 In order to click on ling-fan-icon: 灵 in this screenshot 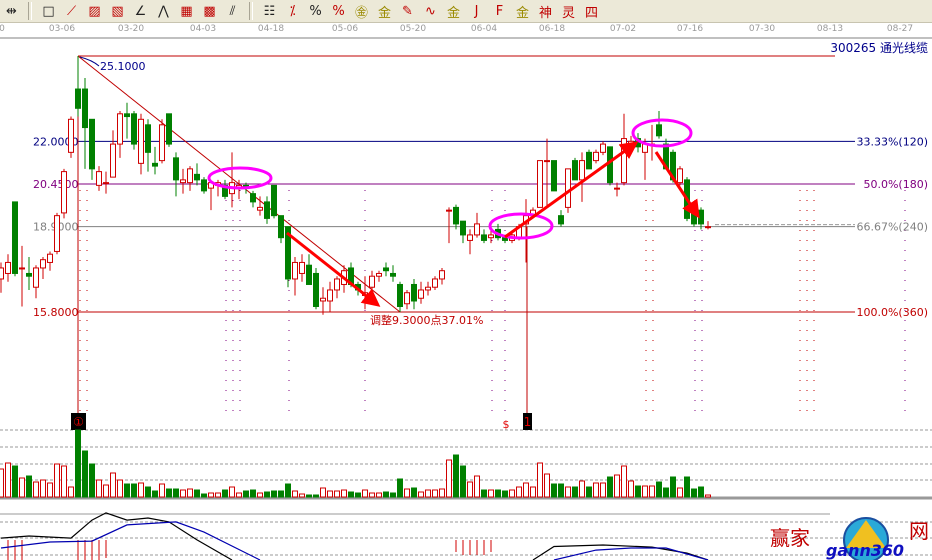, I will do `click(568, 13)`.